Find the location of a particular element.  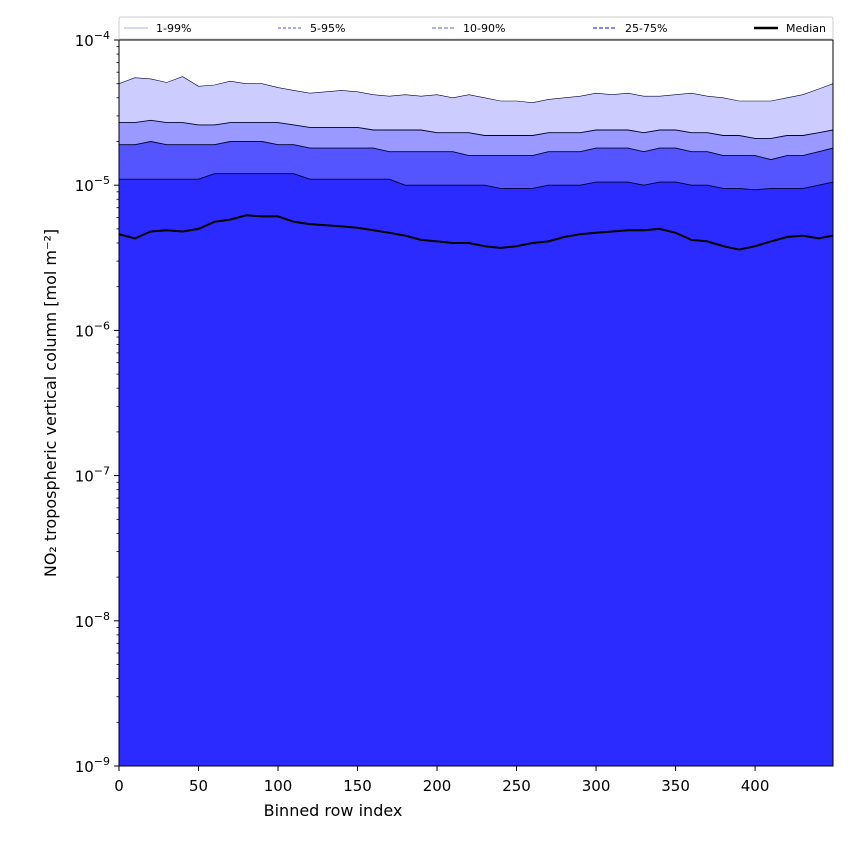

legend-label-2: 5-95% is located at coordinates (327, 28).